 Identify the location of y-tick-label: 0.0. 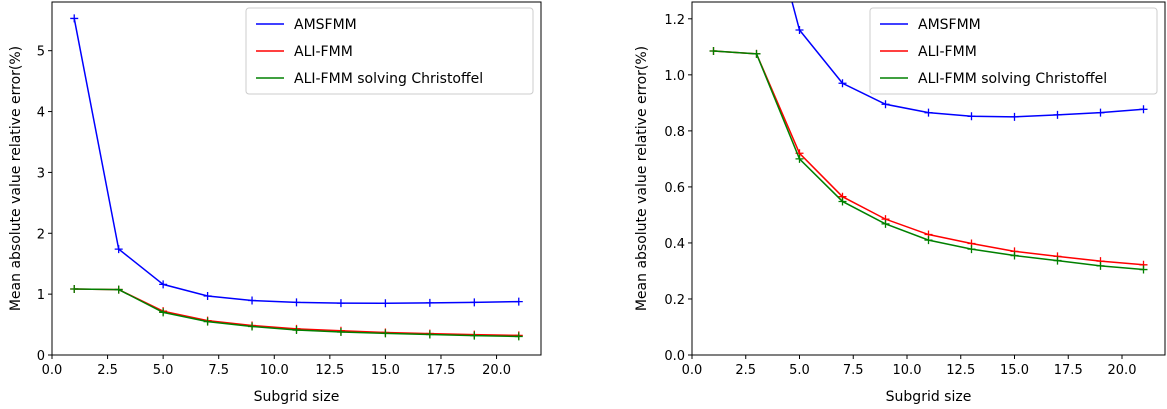
(674, 356).